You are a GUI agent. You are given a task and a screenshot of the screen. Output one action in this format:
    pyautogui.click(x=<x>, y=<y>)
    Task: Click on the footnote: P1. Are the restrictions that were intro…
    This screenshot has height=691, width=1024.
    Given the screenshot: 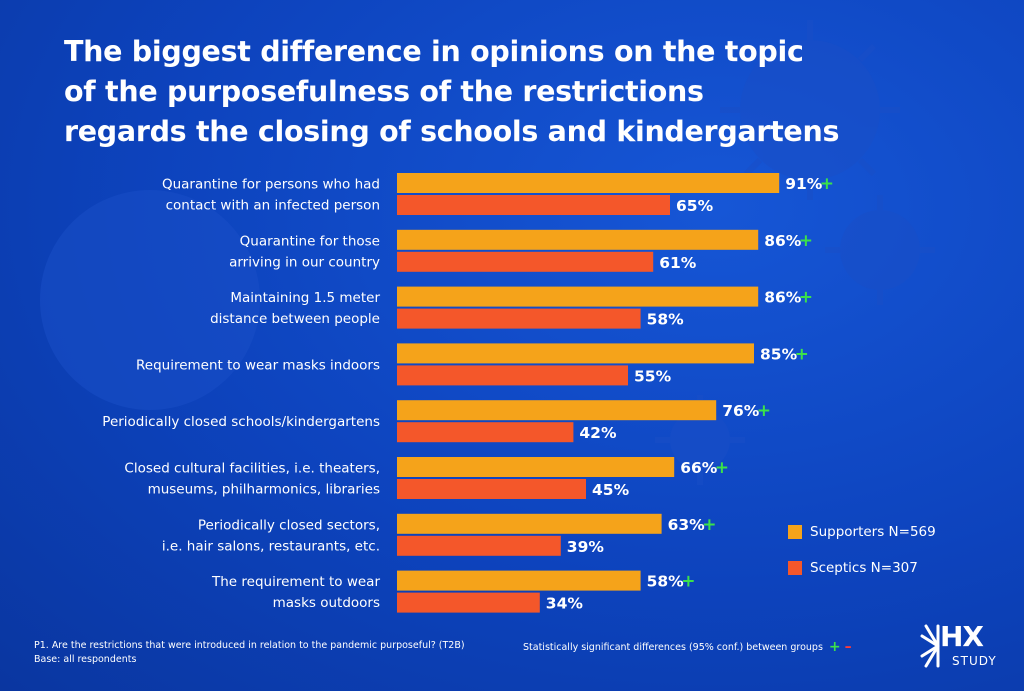 What is the action you would take?
    pyautogui.click(x=249, y=653)
    